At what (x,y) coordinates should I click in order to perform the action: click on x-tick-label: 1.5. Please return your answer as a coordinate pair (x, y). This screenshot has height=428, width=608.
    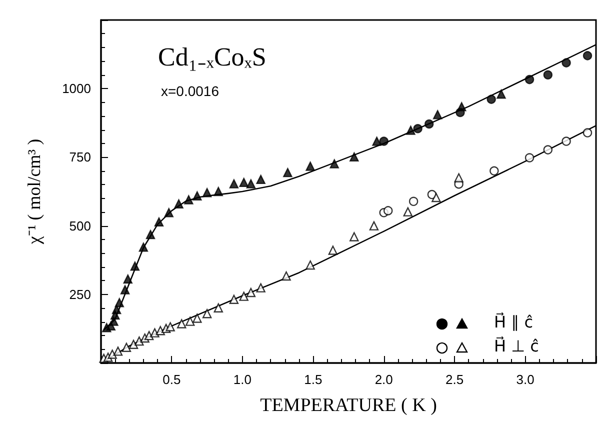
    Looking at the image, I should click on (313, 379).